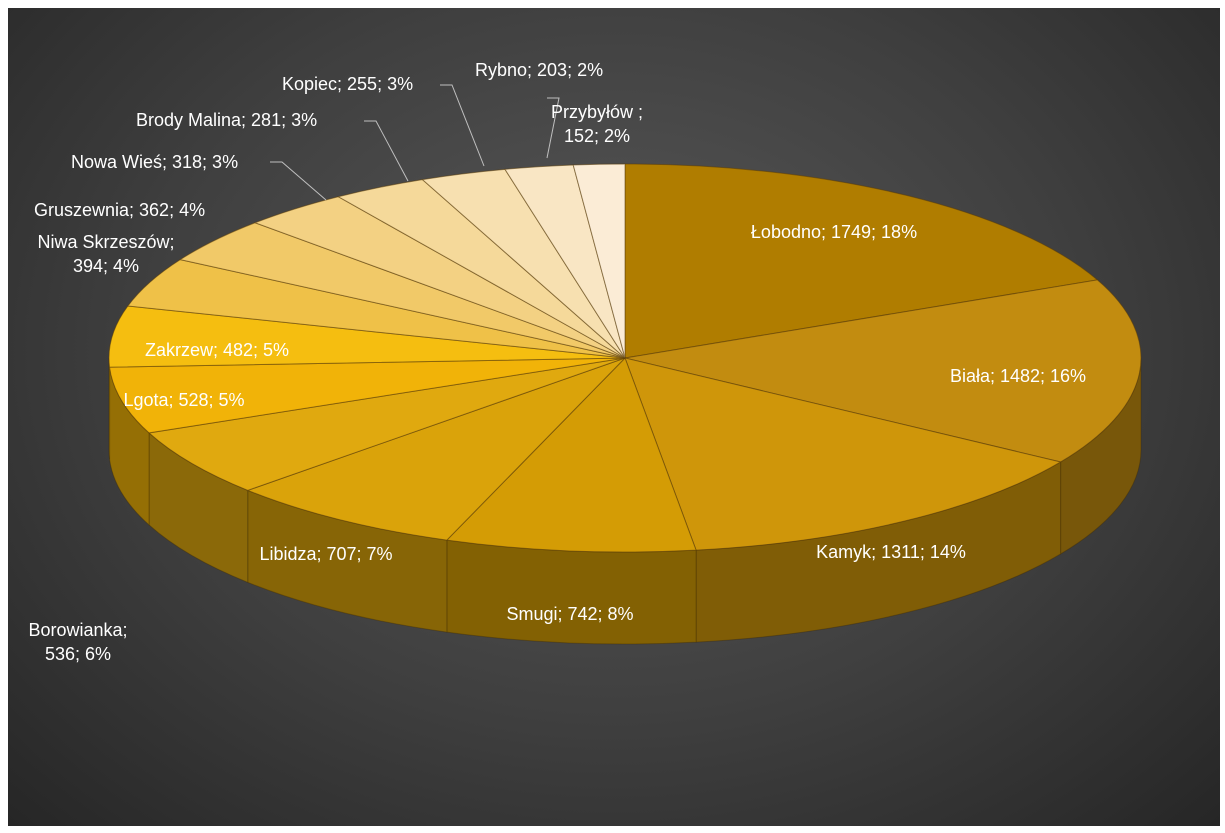 The image size is (1225, 833). What do you see at coordinates (183, 400) in the screenshot?
I see `slice-label-lgota: Lgota; 528; 5%` at bounding box center [183, 400].